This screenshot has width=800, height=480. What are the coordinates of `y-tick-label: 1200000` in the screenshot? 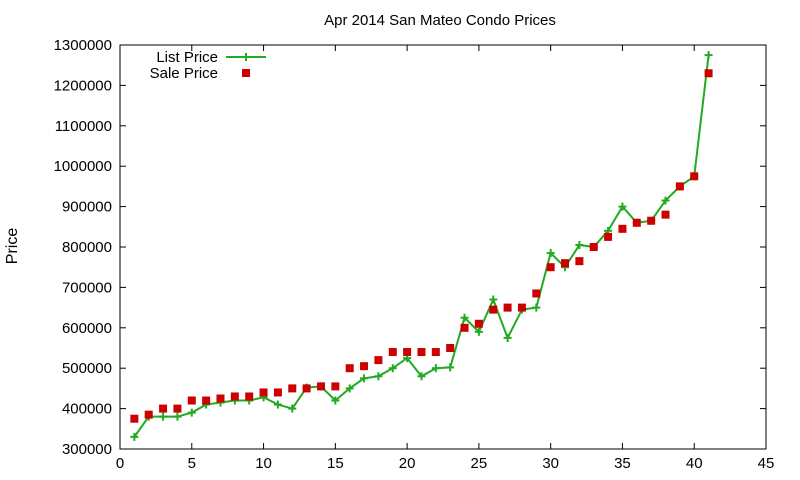 It's located at (83, 85).